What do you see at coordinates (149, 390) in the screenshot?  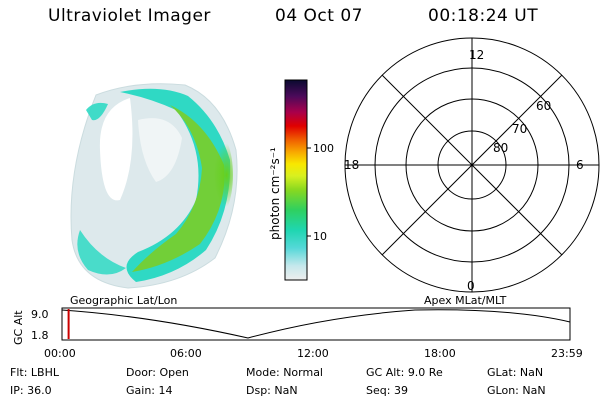 I see `status-gain: Gain: 14` at bounding box center [149, 390].